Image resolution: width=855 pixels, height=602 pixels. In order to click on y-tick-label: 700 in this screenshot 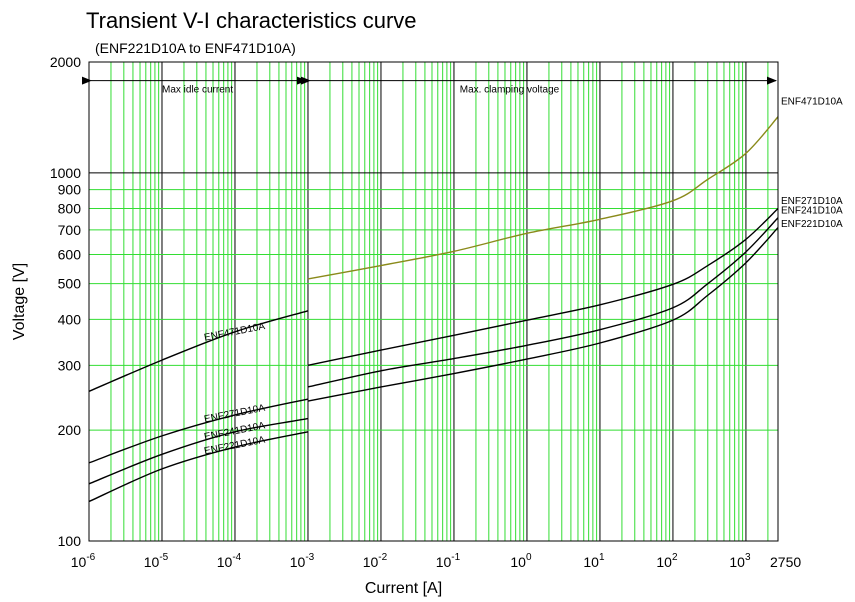, I will do `click(70, 230)`.